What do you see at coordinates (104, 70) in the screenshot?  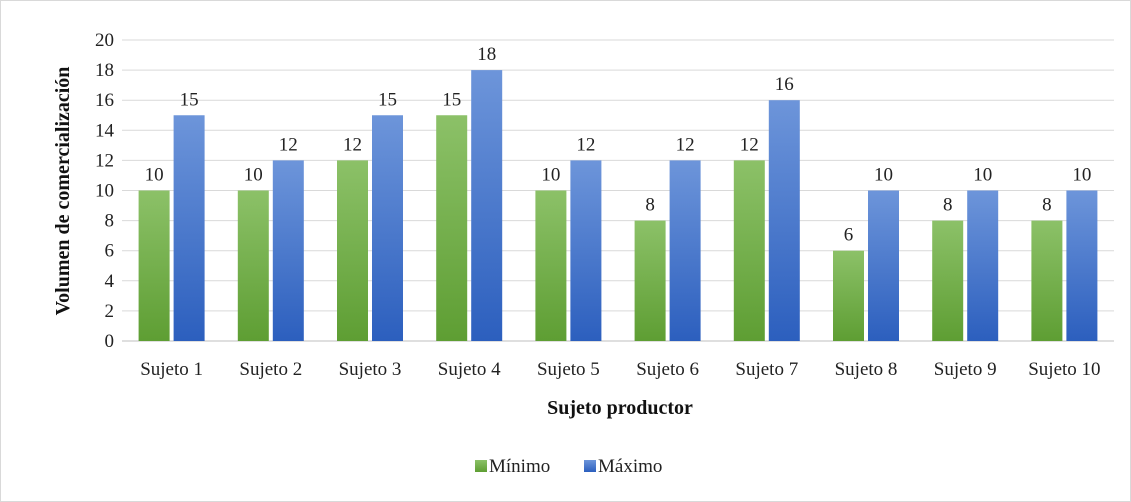 I see `y-tick-label: 18` at bounding box center [104, 70].